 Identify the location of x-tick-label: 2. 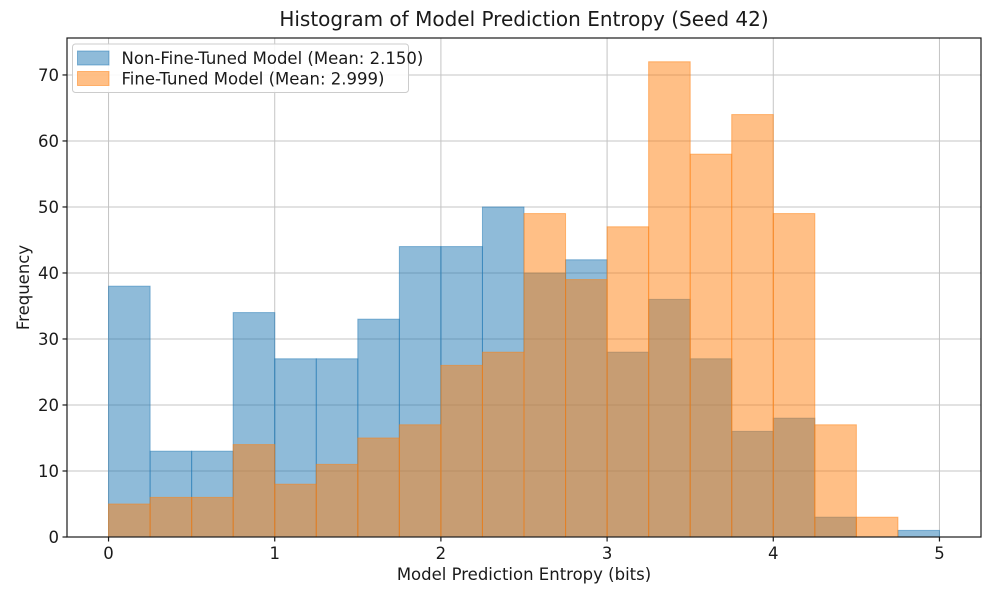
(441, 553).